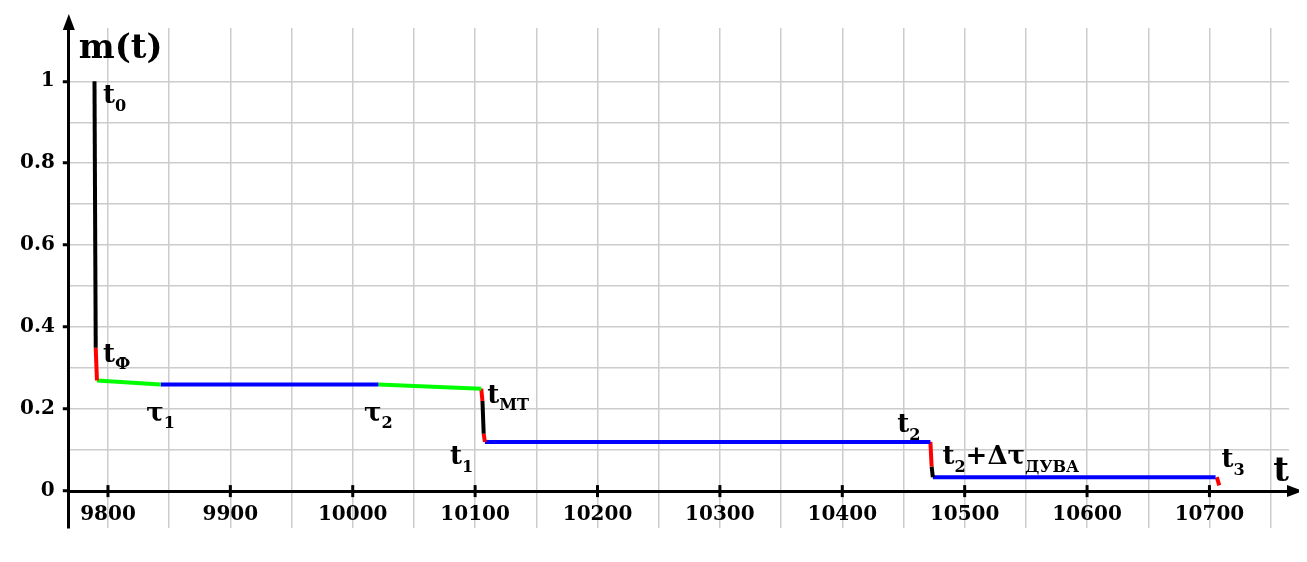 This screenshot has height=562, width=1307. Describe the element at coordinates (964, 513) in the screenshot. I see `x-tick-label: 10500` at that location.